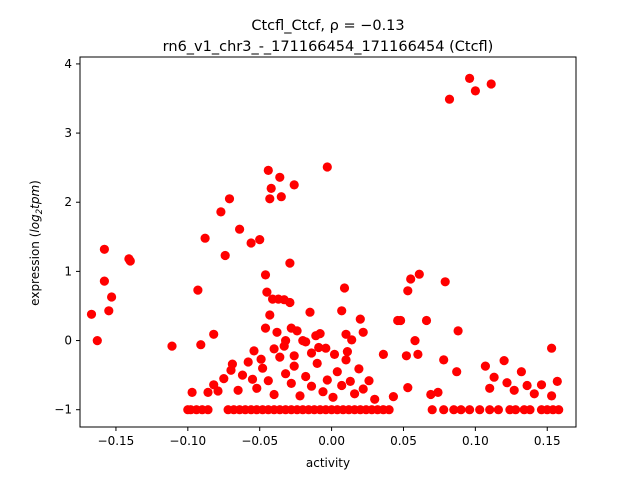 The width and height of the screenshot is (640, 480). I want to click on chart-title: Ctcfl_Ctcf, ρ = −0.13, so click(327, 26).